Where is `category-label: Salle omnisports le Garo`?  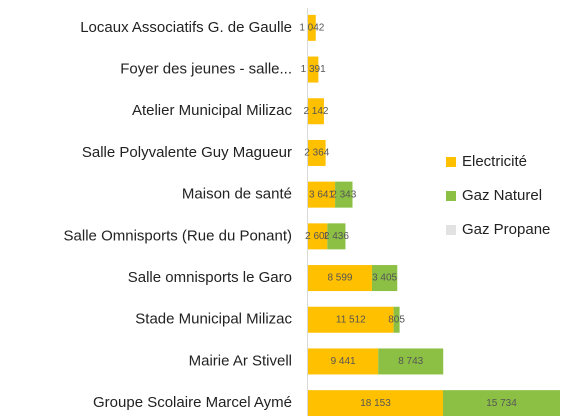
category-label: Salle omnisports le Garo is located at coordinates (210, 277).